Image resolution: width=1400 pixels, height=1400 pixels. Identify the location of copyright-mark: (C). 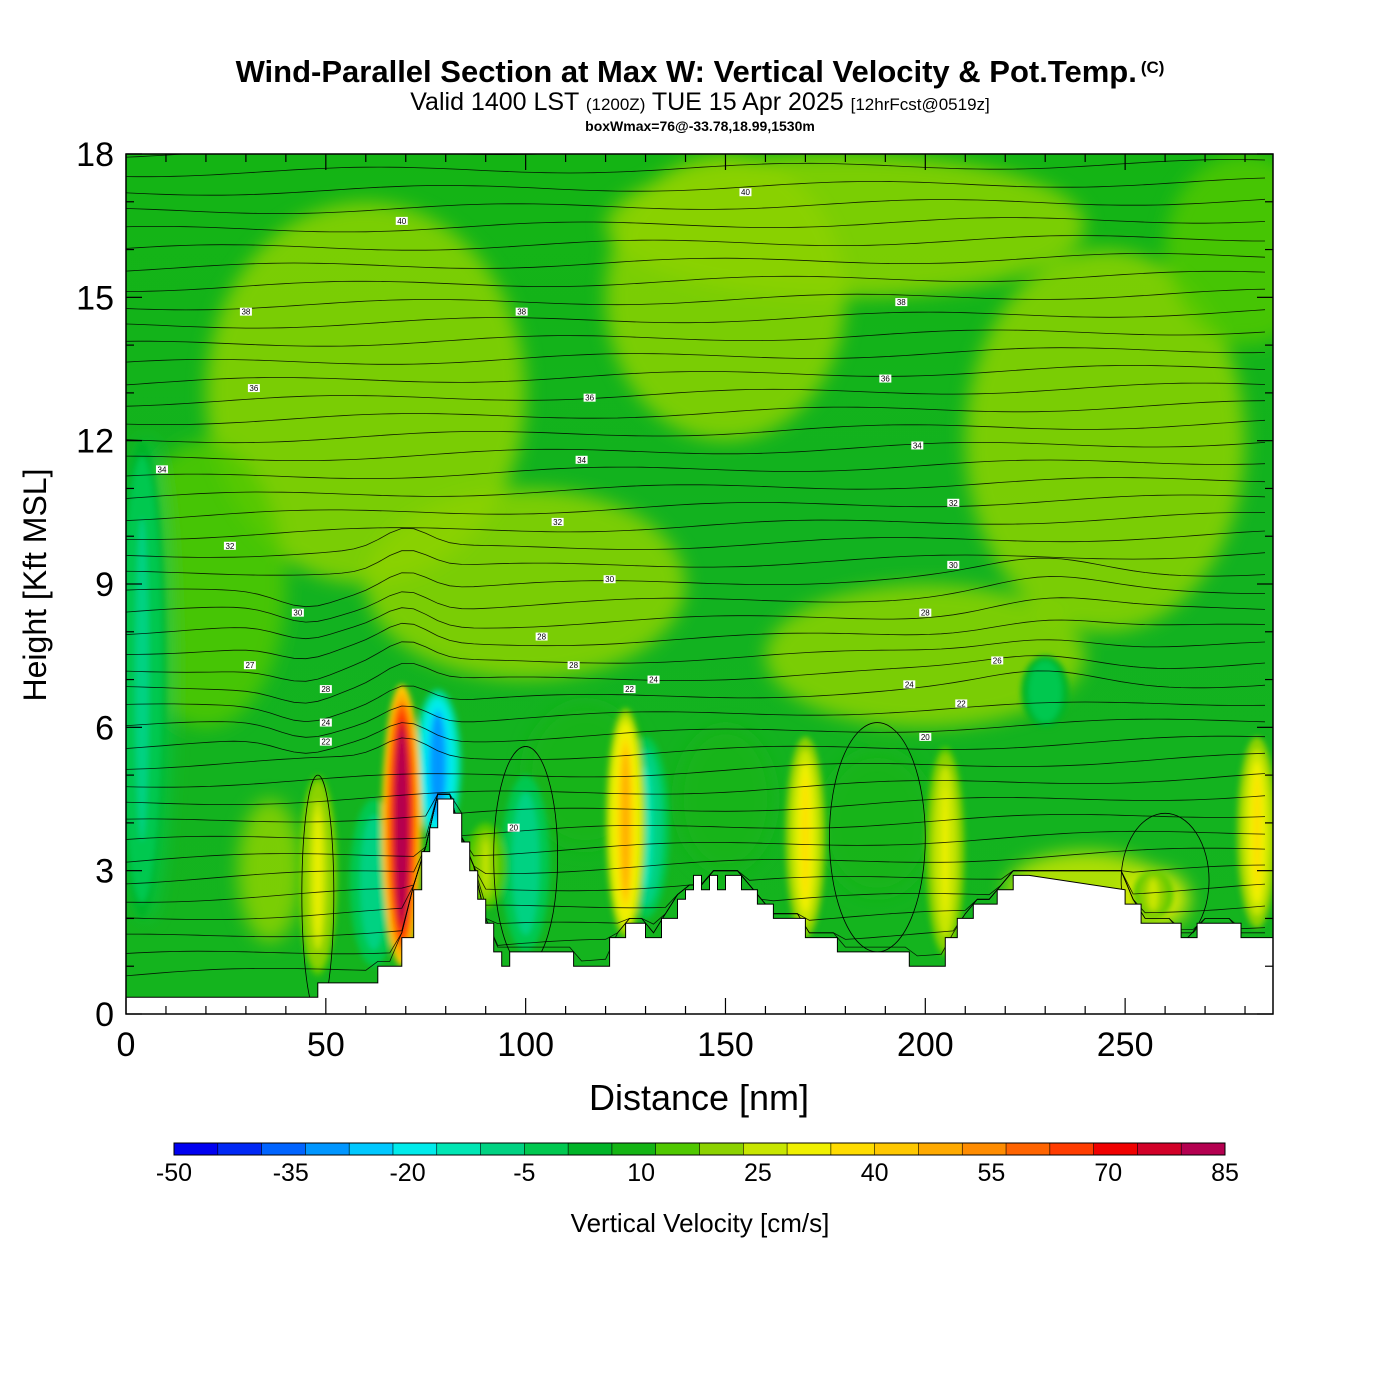
(1152, 67).